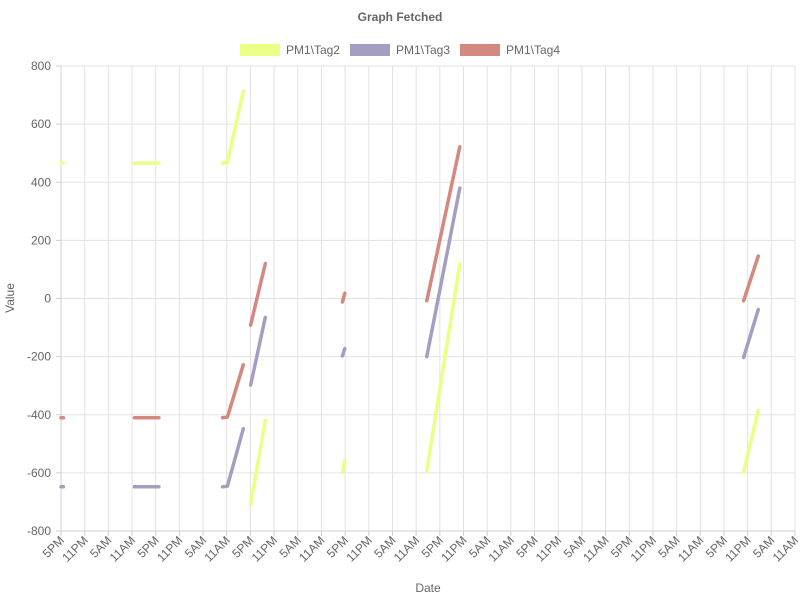  What do you see at coordinates (39, 357) in the screenshot?
I see `y-tick-label-5: -200` at bounding box center [39, 357].